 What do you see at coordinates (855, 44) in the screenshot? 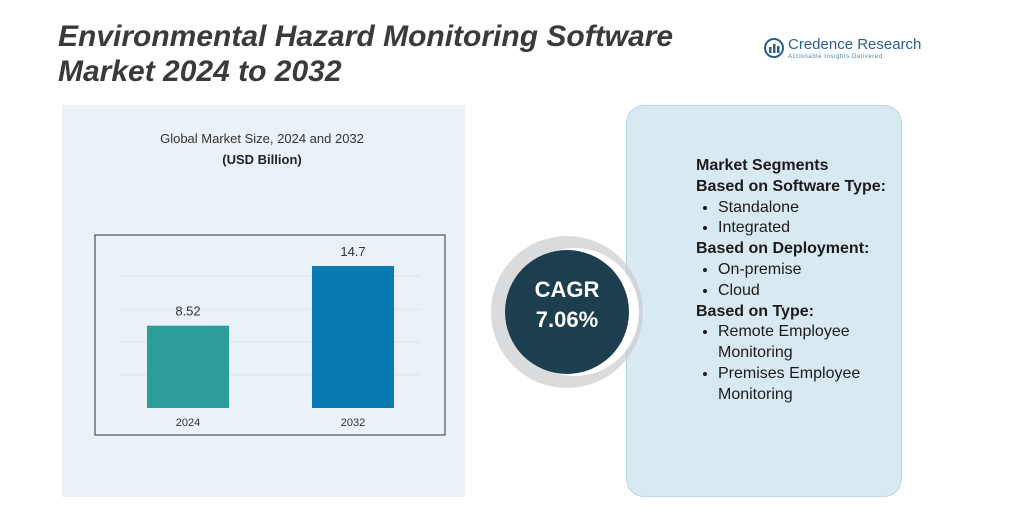
I see `brand-name: Credence Research` at bounding box center [855, 44].